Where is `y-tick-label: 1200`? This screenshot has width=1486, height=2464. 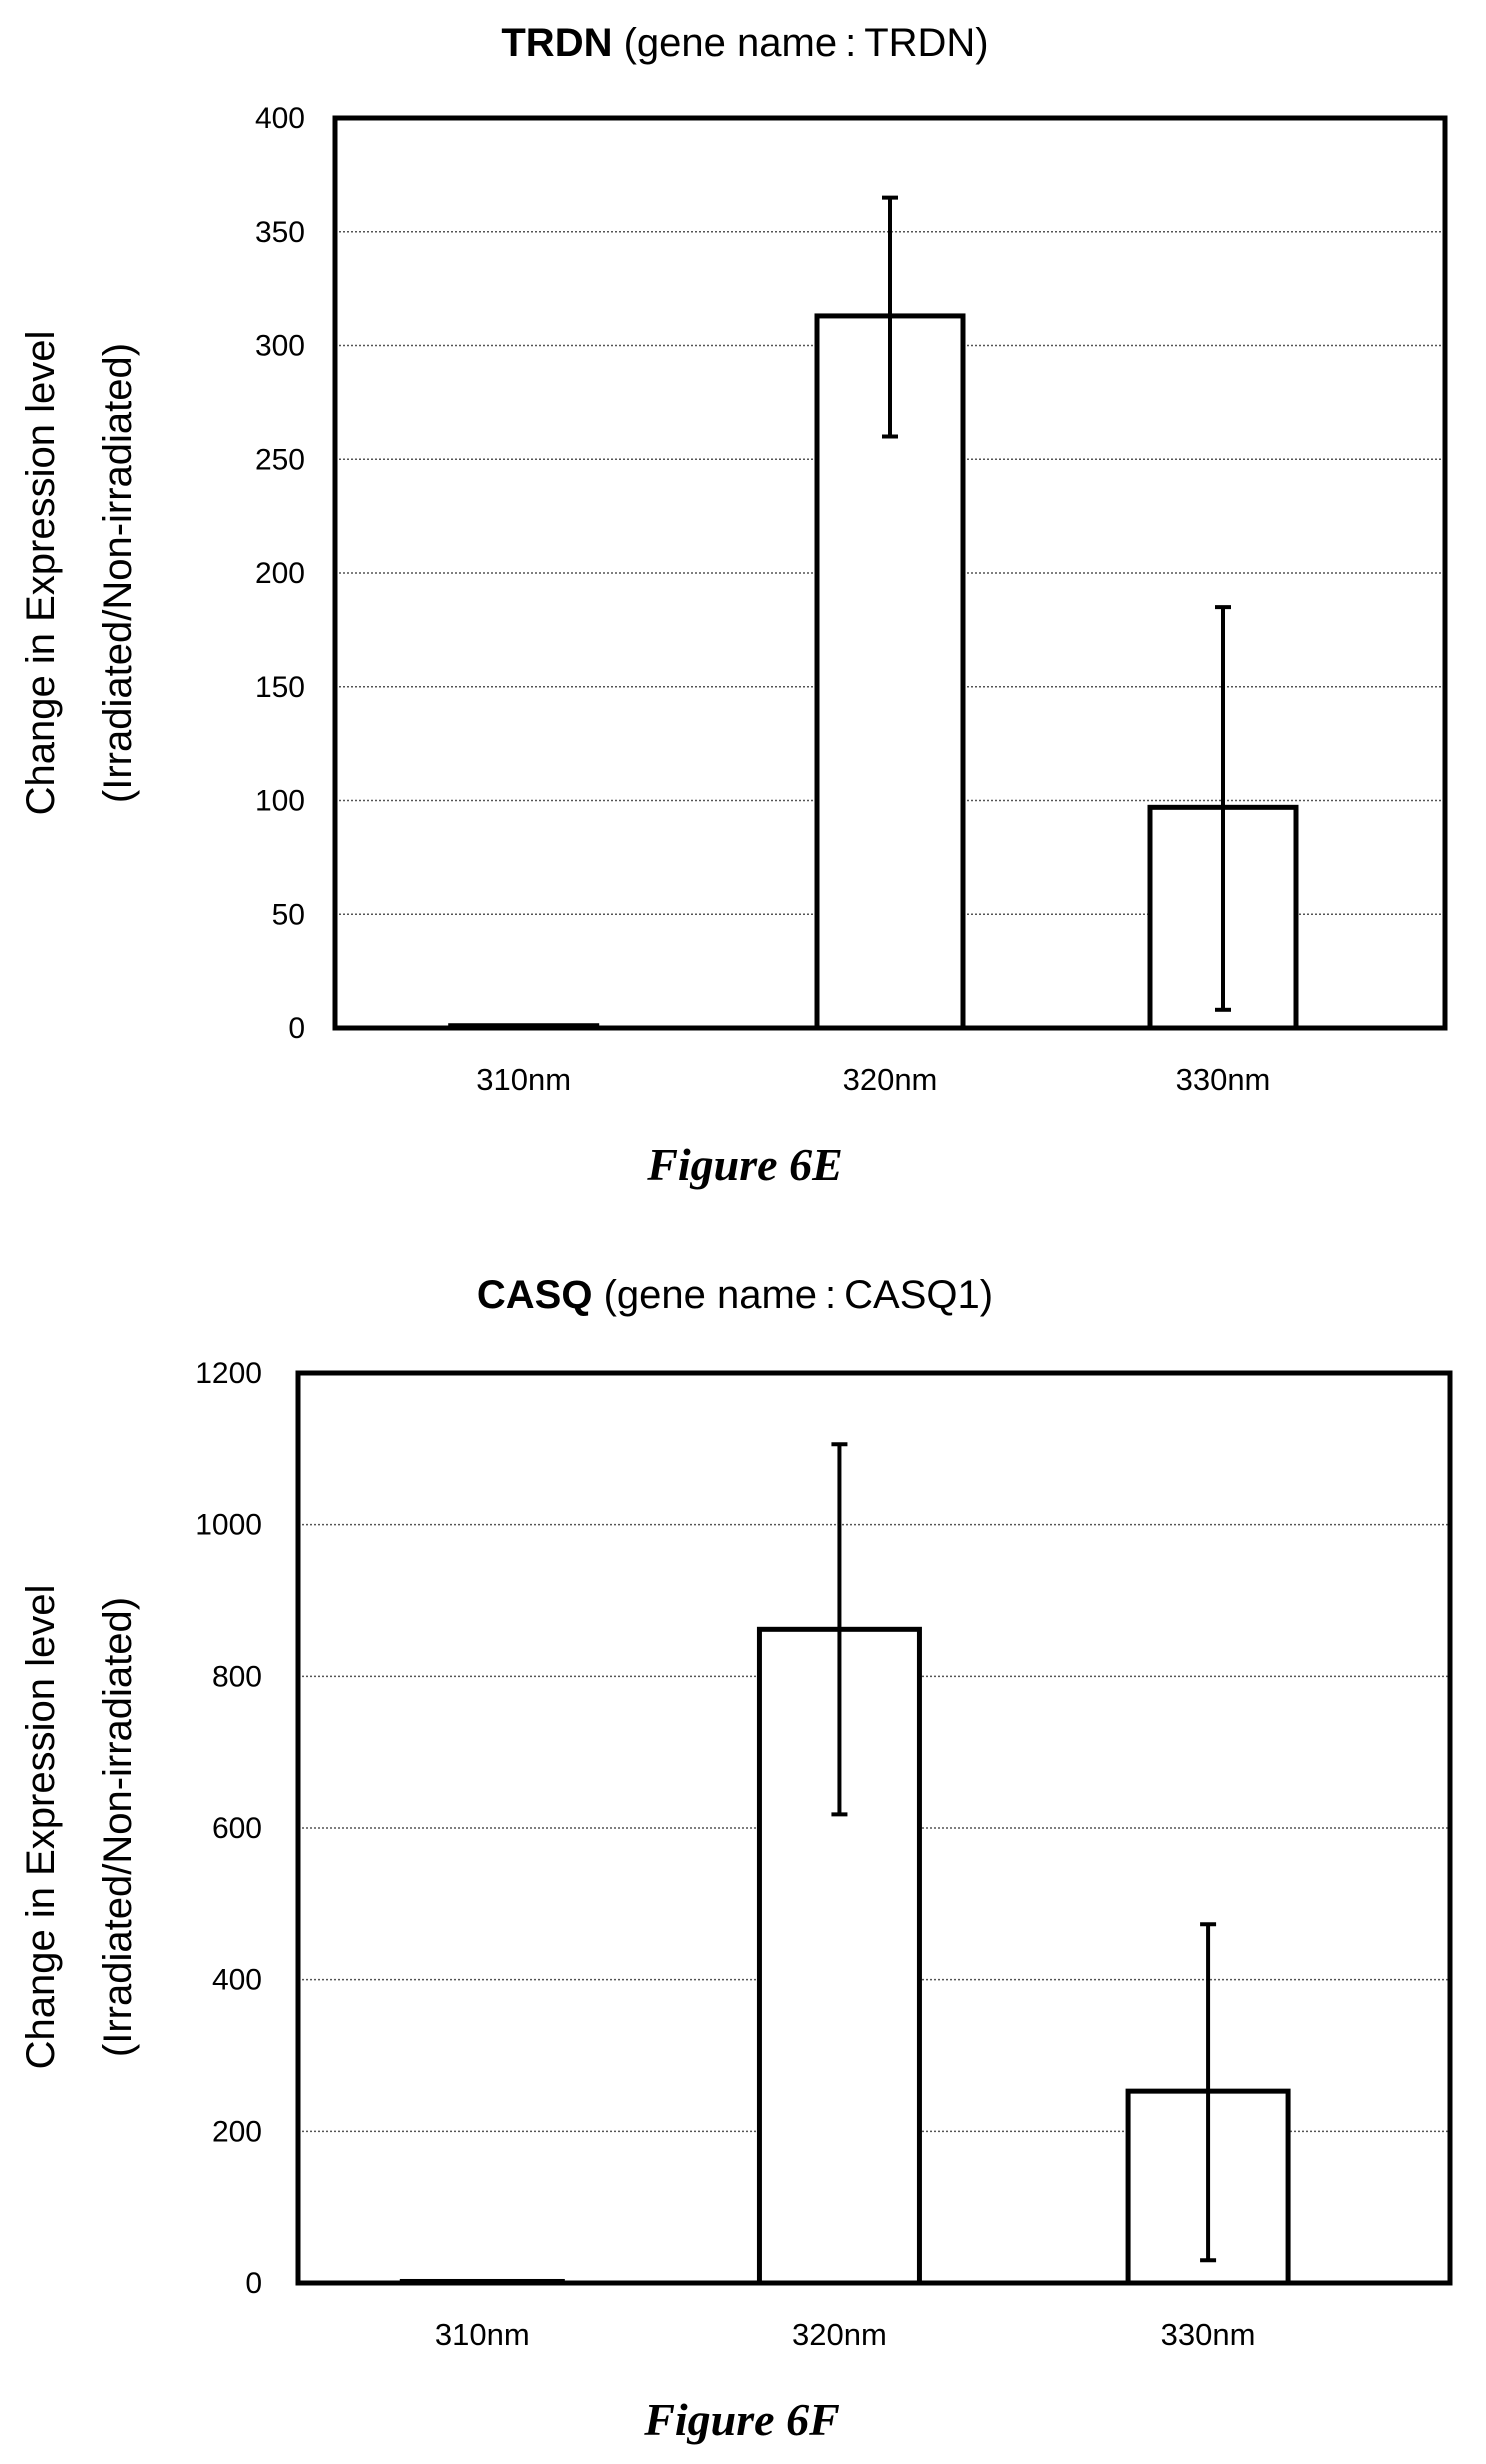 y-tick-label: 1200 is located at coordinates (228, 1373).